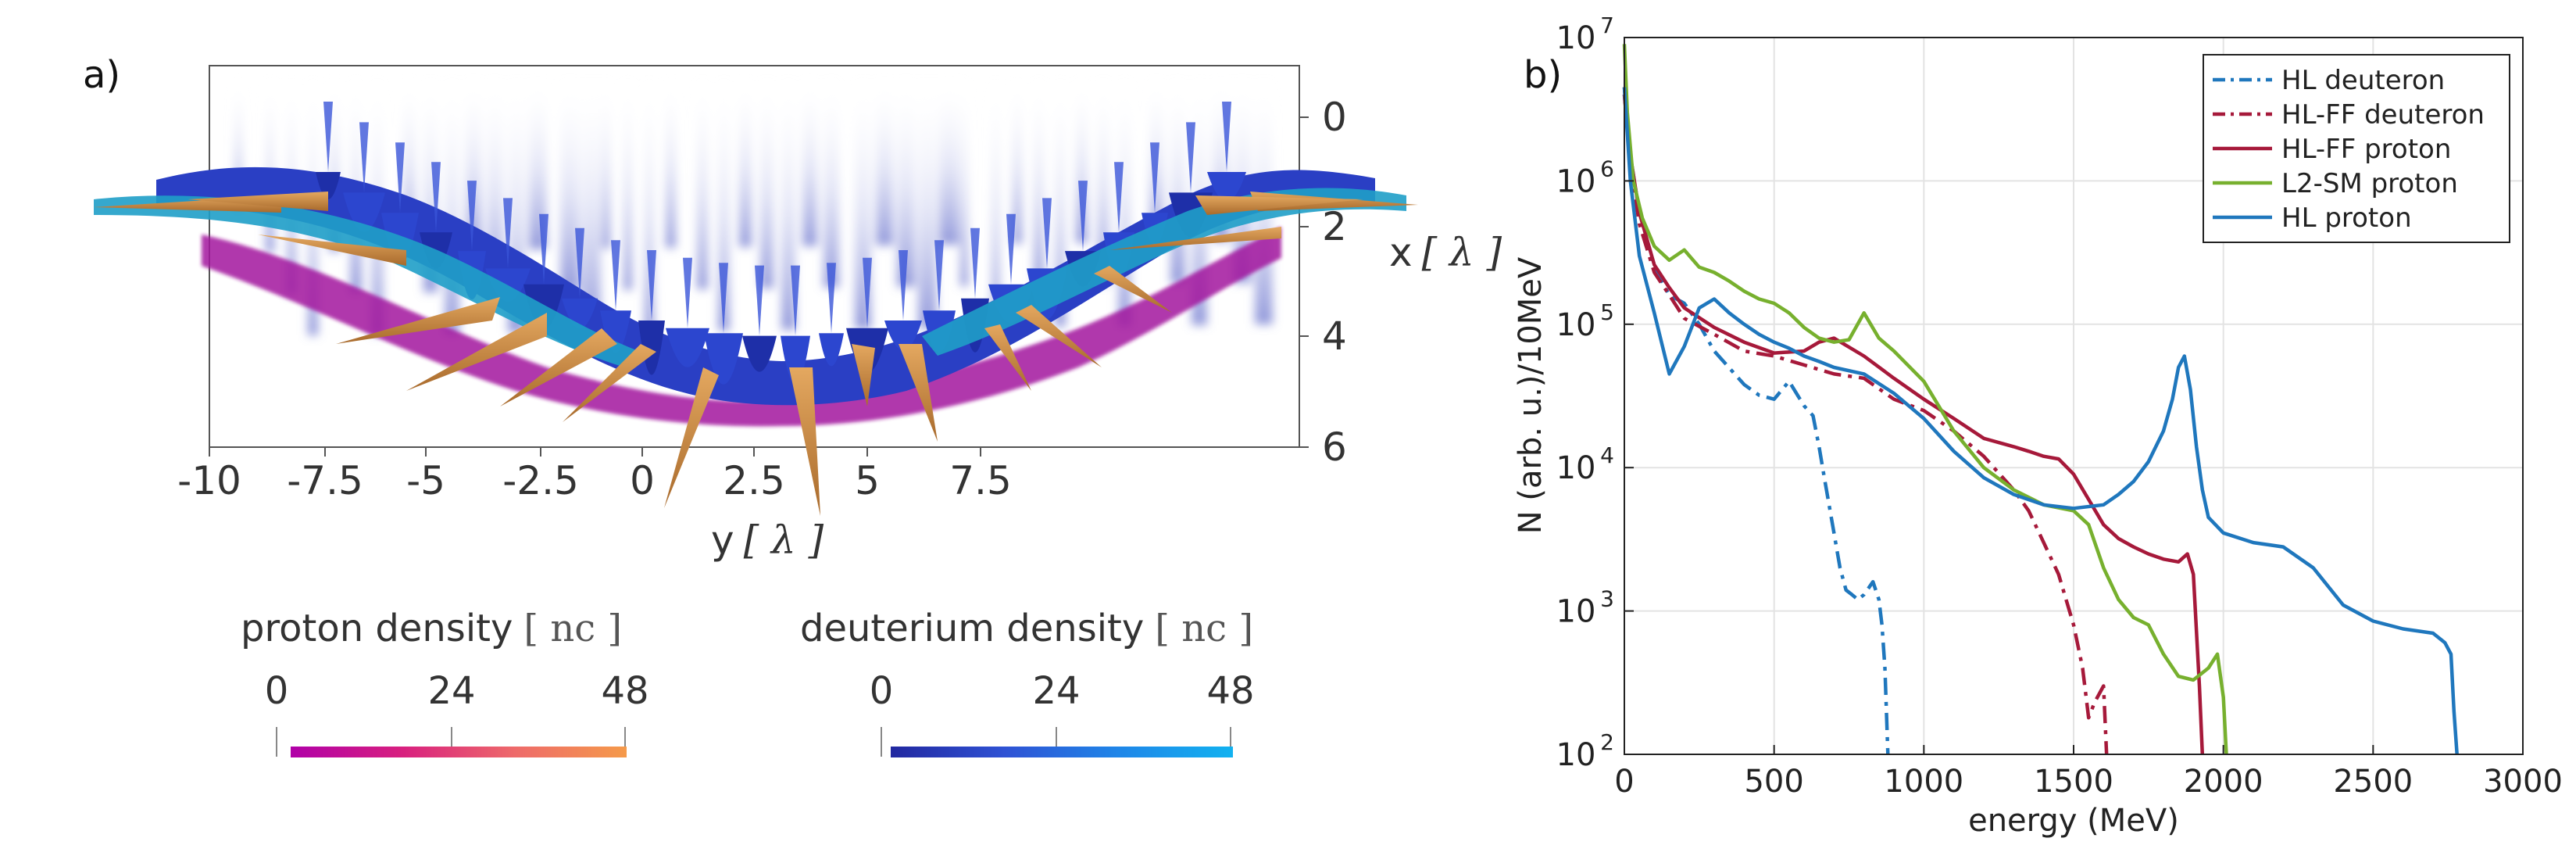 The image size is (2576, 863). Describe the element at coordinates (573, 628) in the screenshot. I see `proton-colorbar-unit: [ nc ]` at that location.